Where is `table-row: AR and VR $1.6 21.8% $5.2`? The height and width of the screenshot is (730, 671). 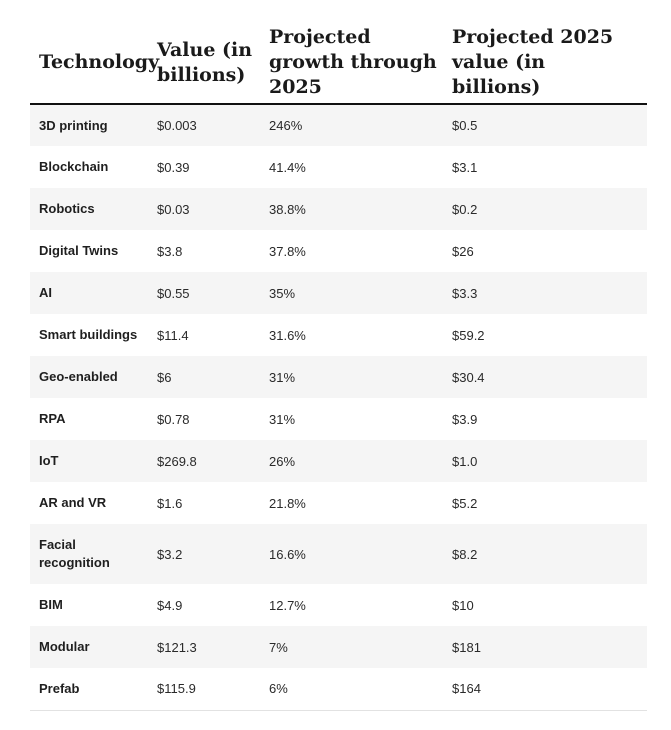
table-row: AR and VR $1.6 21.8% $5.2 is located at coordinates (338, 503).